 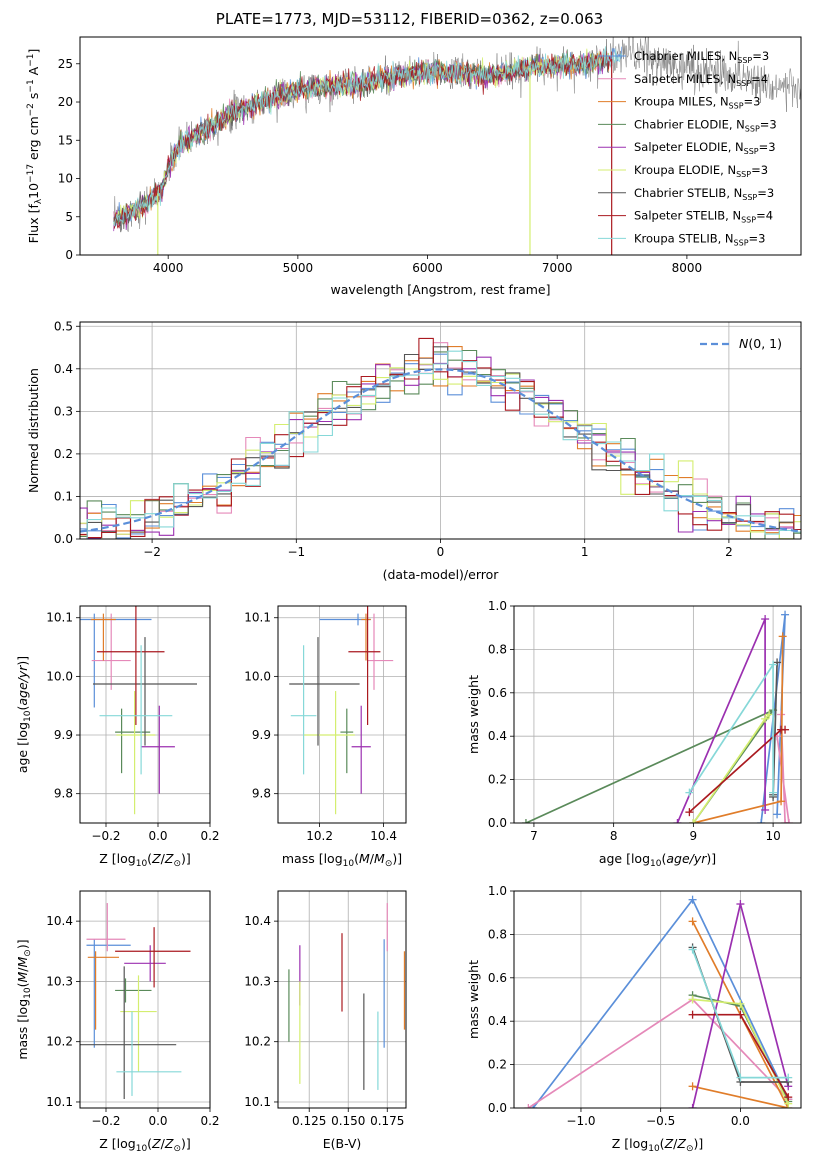 I want to click on legend-label-gaussian: N(0, 1), so click(x=760, y=343).